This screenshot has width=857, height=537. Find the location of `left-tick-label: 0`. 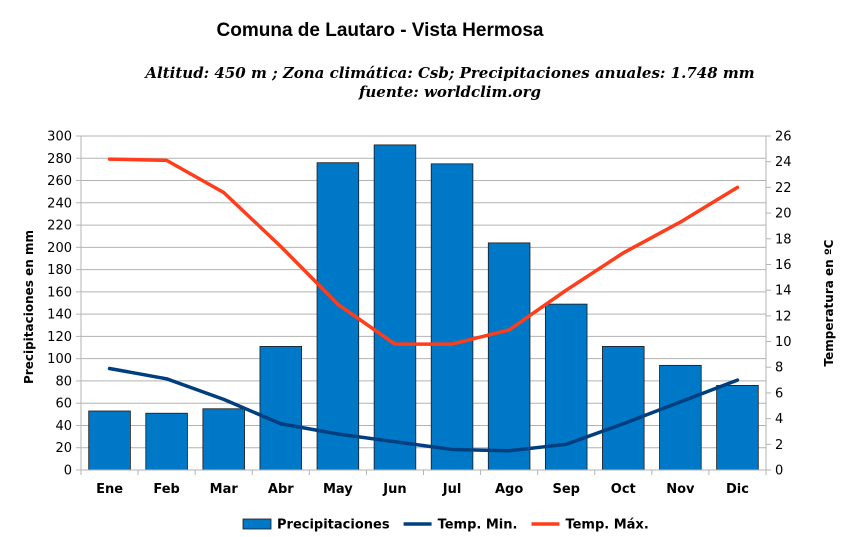

left-tick-label: 0 is located at coordinates (68, 471).